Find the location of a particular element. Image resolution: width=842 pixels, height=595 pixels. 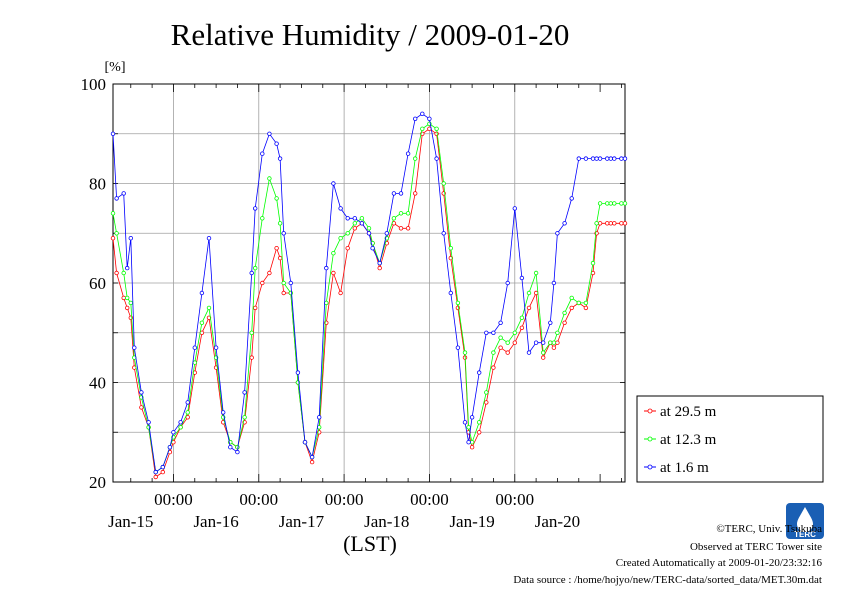

x-day-label: Jan-15 is located at coordinates (130, 521).